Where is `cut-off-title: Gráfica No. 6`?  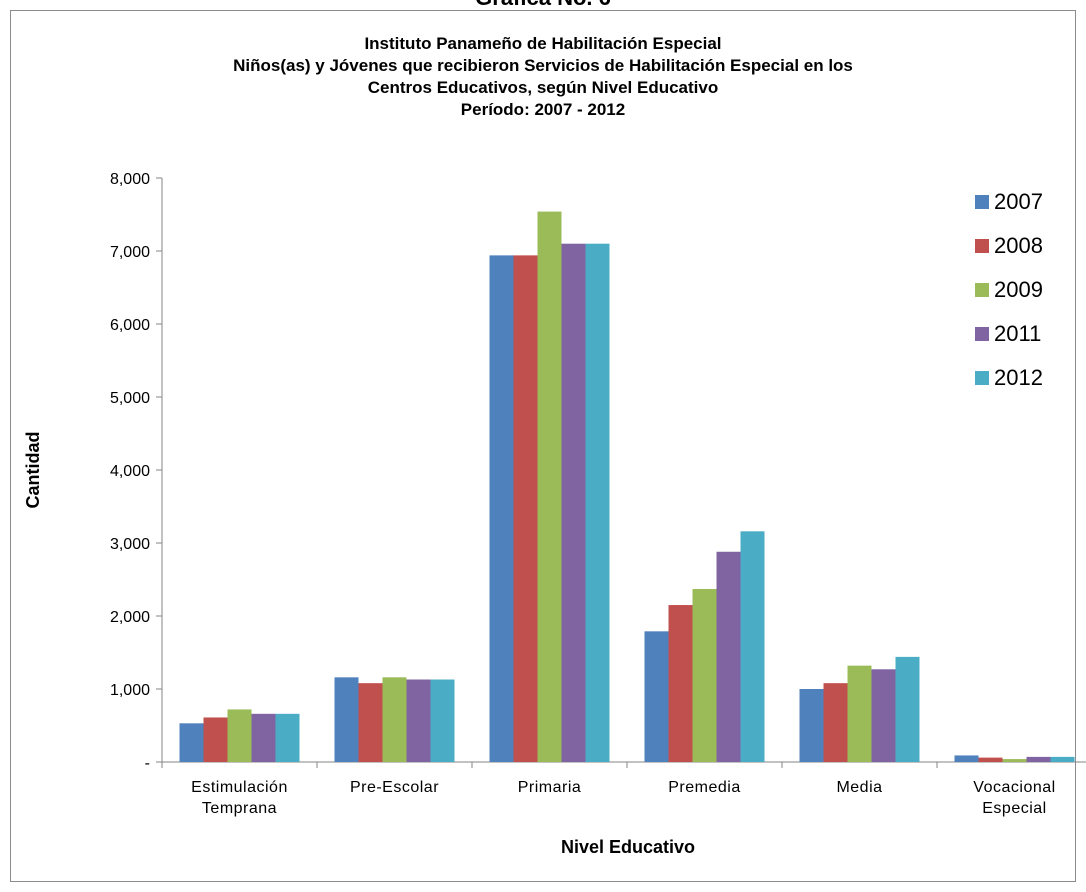 cut-off-title: Gráfica No. 6 is located at coordinates (543, 4).